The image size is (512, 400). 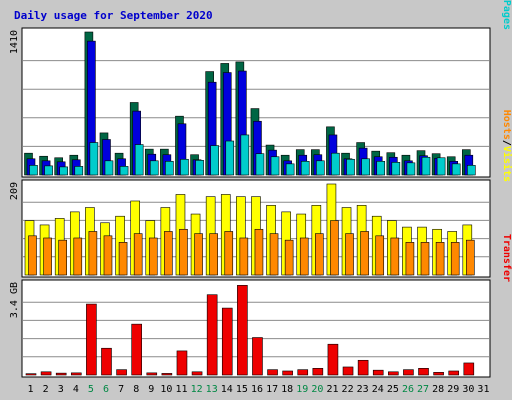 I want to click on x-tick-label: 2, so click(x=46, y=389).